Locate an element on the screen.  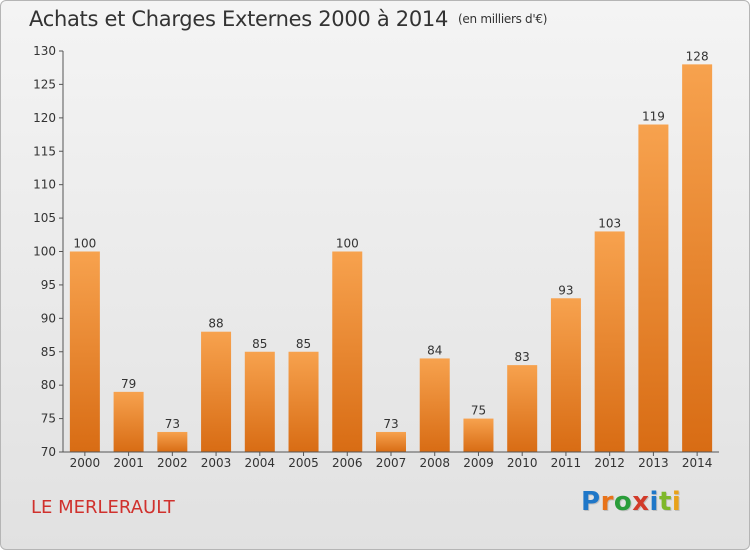
x-tick-label: 2001 is located at coordinates (128, 463).